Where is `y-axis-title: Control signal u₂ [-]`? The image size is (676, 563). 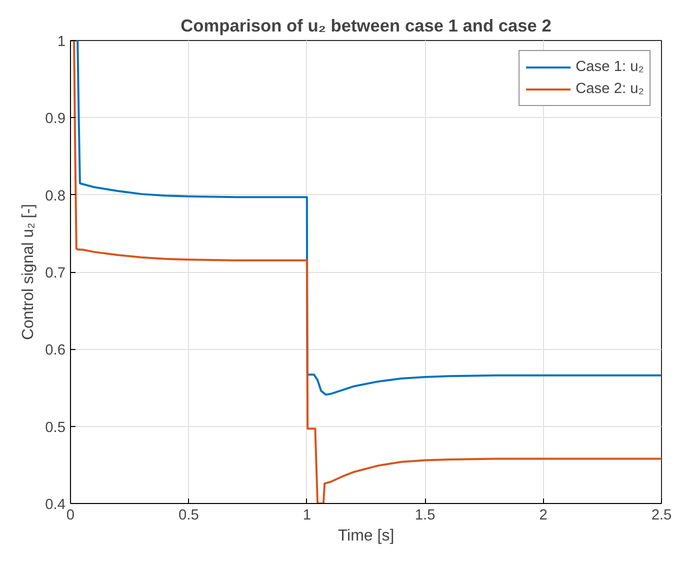
y-axis-title: Control signal u₂ [-] is located at coordinates (29, 272).